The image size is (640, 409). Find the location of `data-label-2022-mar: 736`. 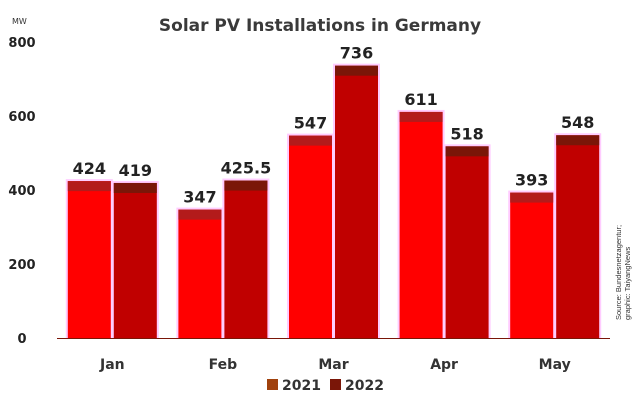

data-label-2022-mar: 736 is located at coordinates (356, 53).